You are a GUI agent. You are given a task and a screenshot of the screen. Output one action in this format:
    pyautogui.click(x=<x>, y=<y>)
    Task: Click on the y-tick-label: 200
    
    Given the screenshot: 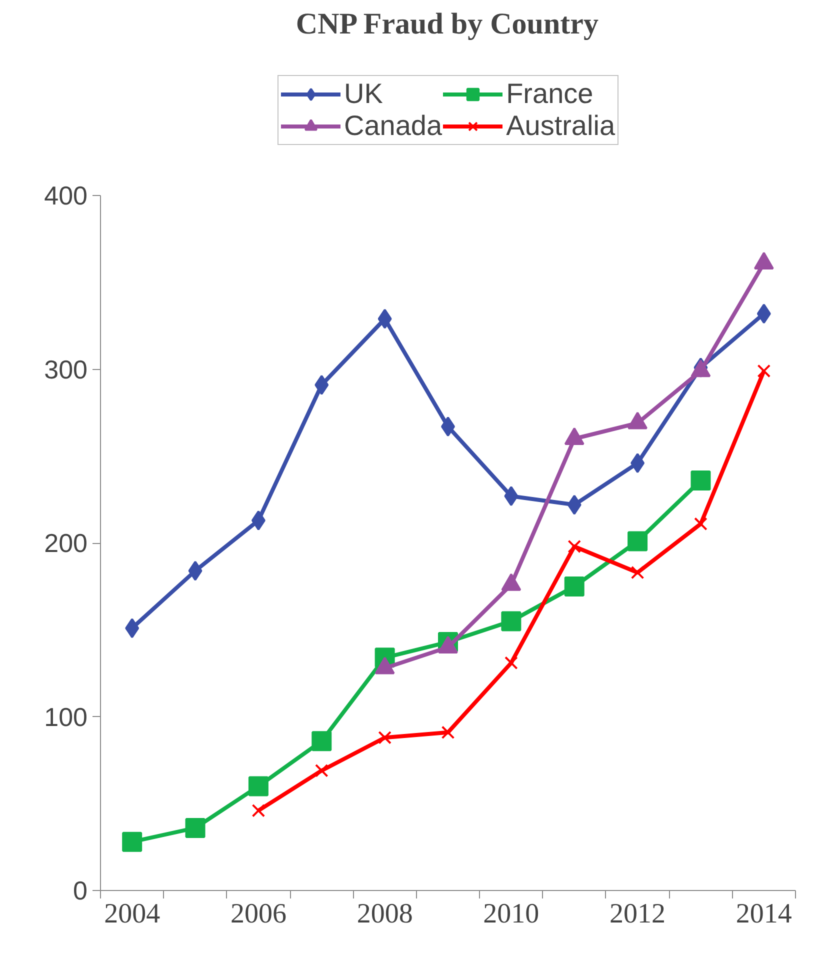 What is the action you would take?
    pyautogui.click(x=66, y=543)
    